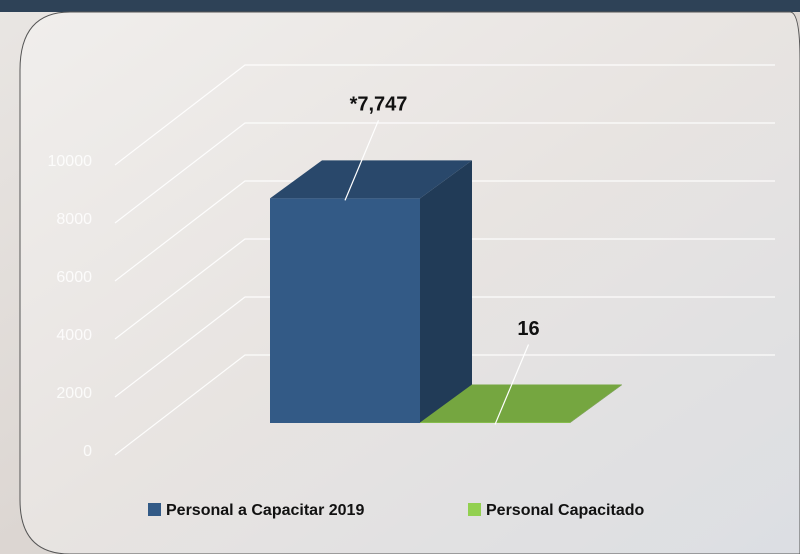  I want to click on data-label: 16, so click(528, 329).